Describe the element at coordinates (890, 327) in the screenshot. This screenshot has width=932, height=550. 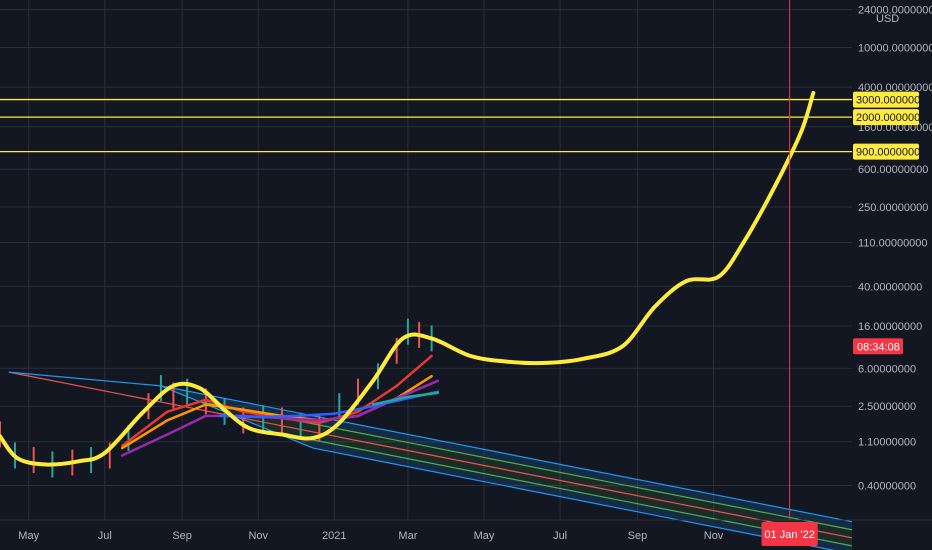
I see `y-tick-label: 16.00000000` at that location.